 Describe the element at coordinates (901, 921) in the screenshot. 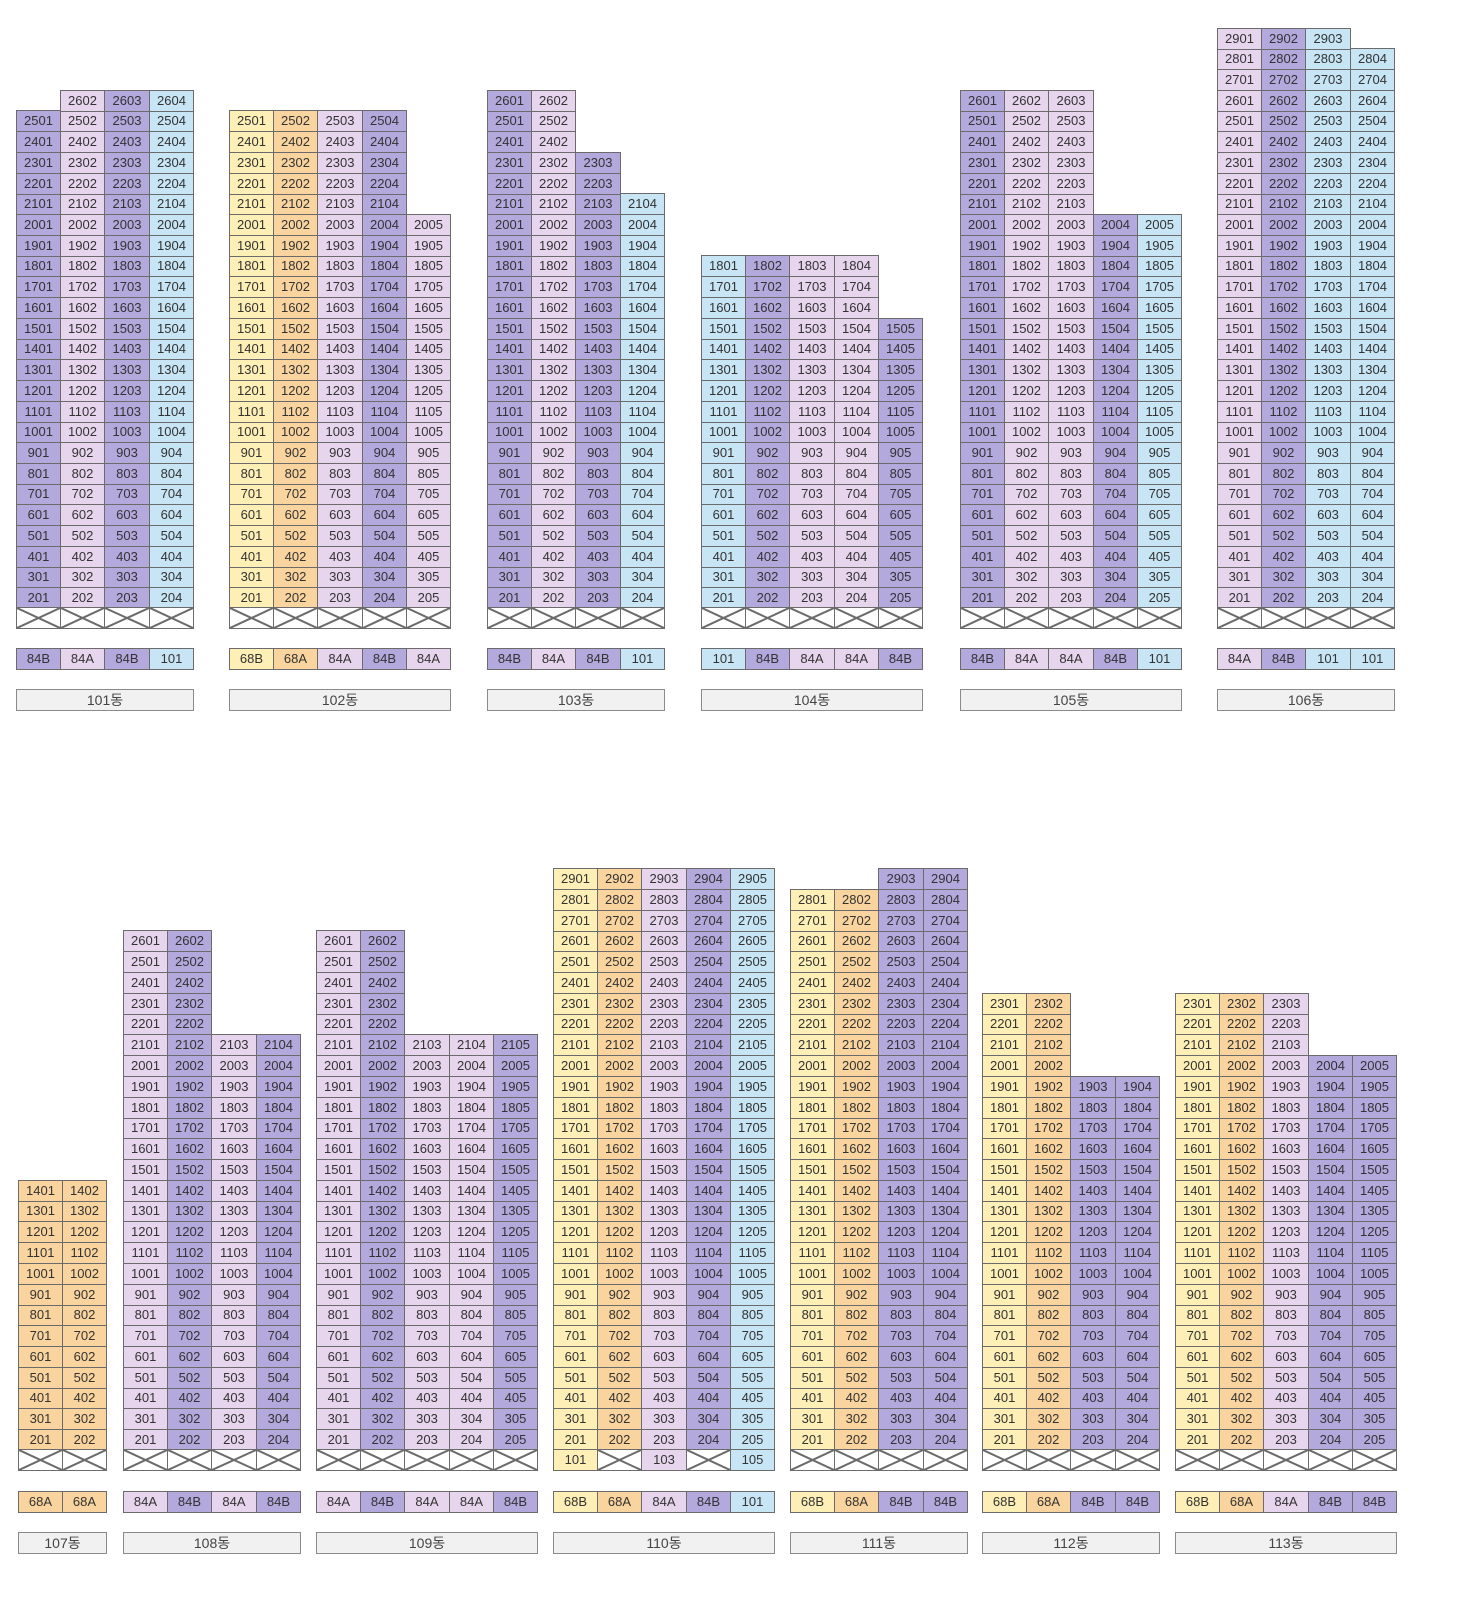

I see `unit-cell: 2703` at that location.